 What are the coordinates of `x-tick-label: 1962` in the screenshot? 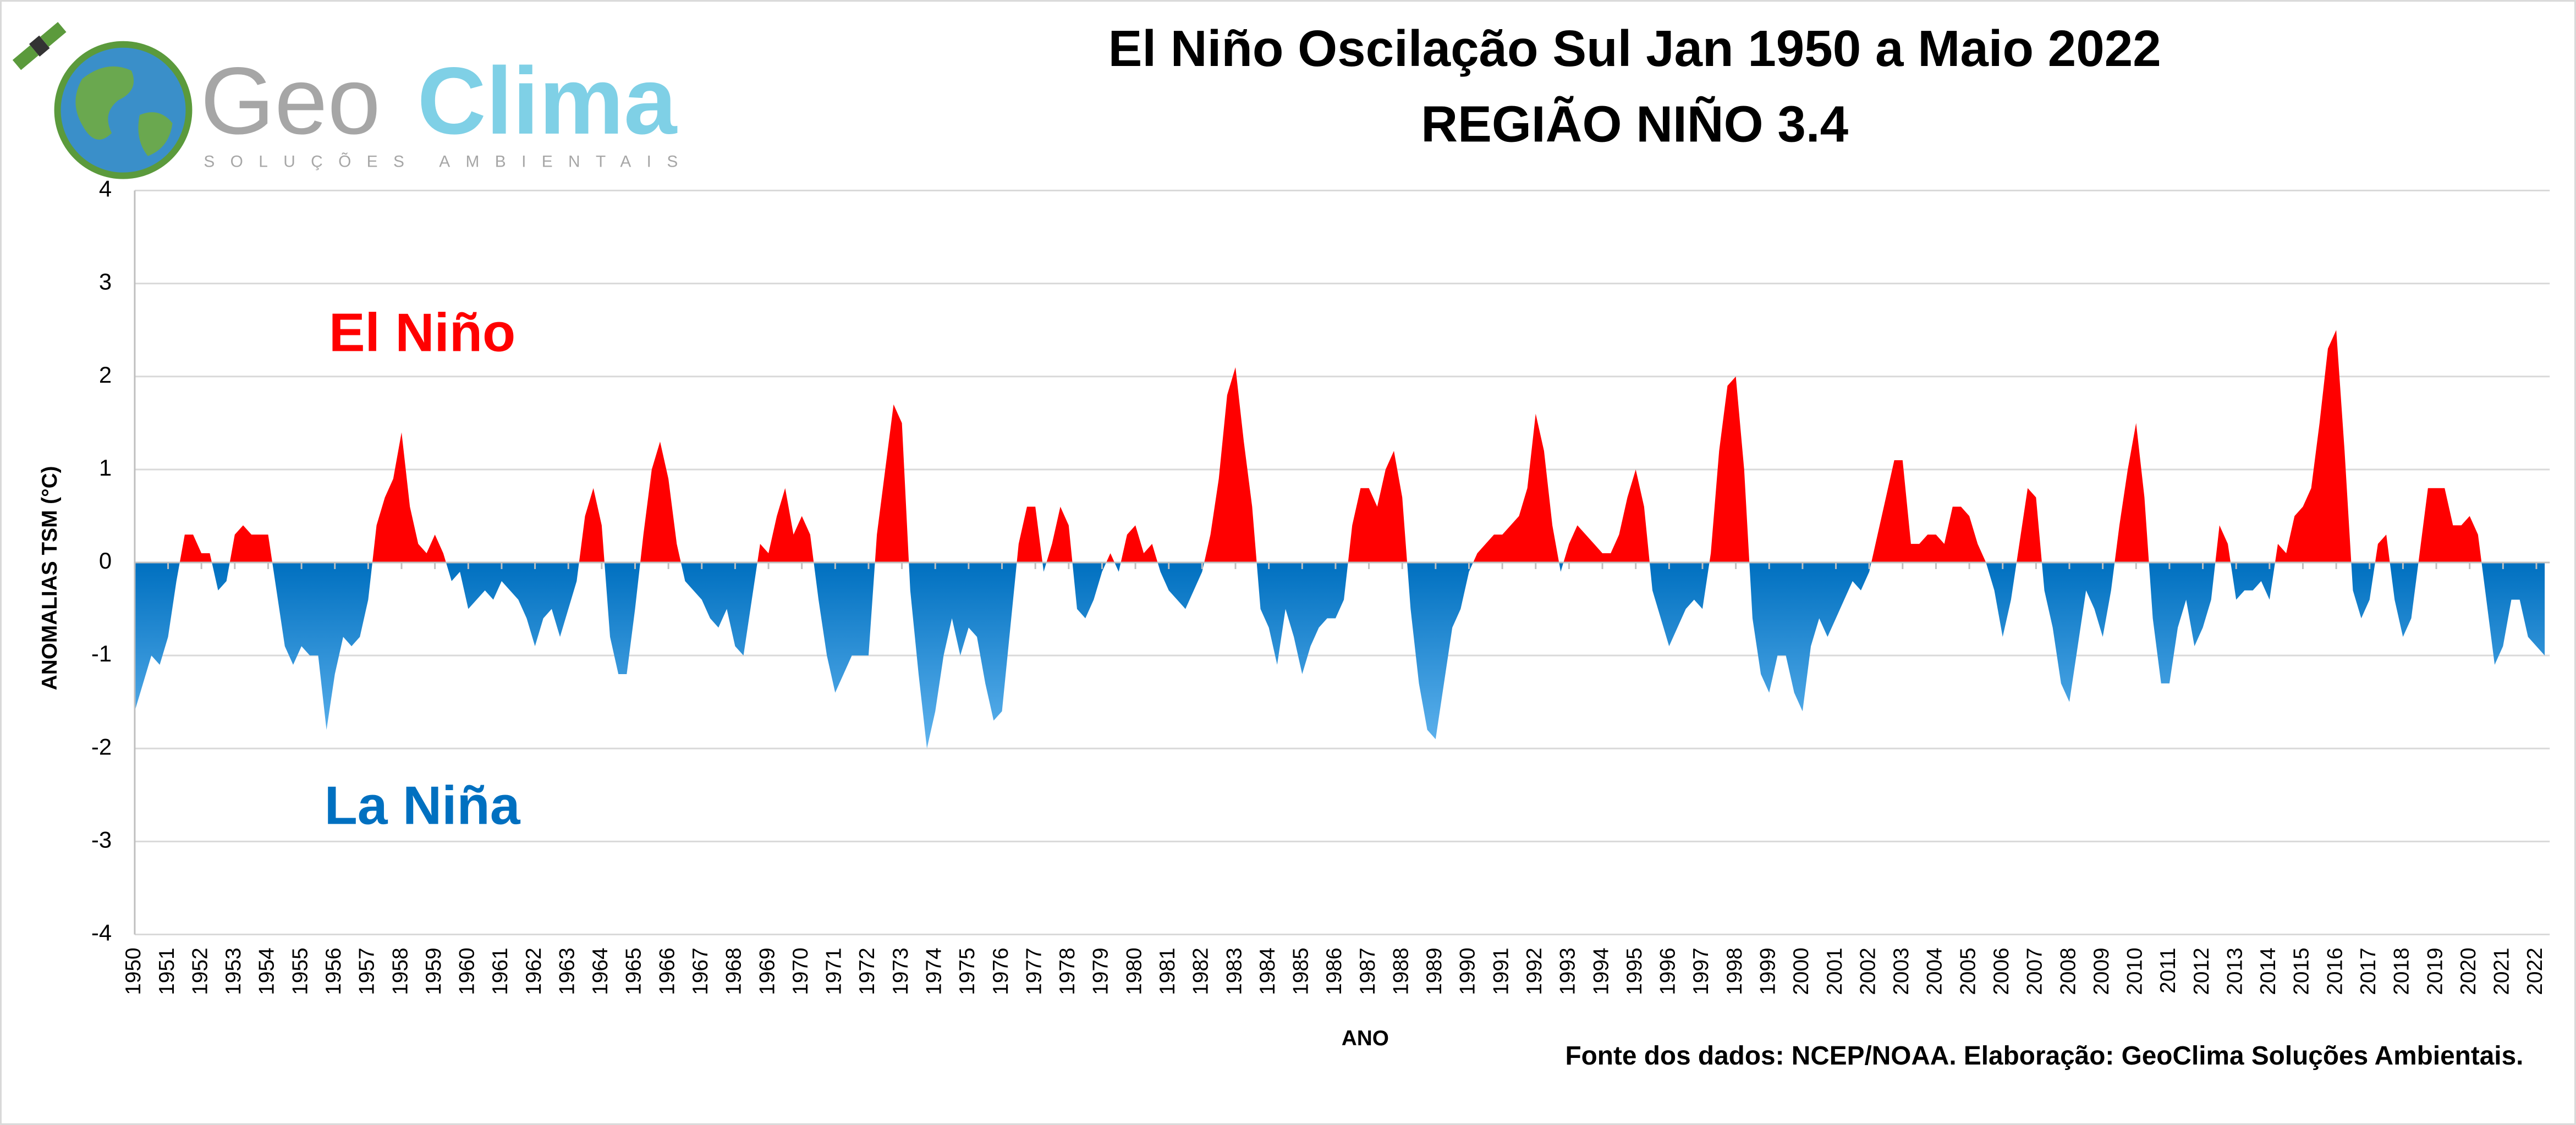 It's located at (534, 971).